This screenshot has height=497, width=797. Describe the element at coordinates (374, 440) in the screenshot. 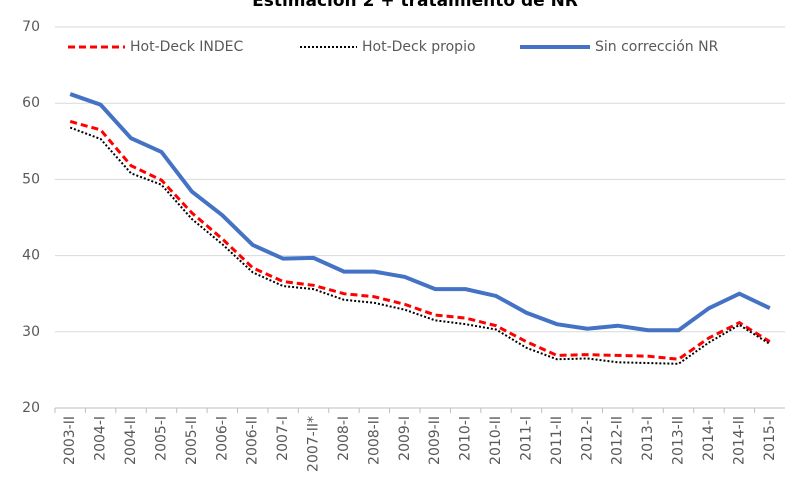

I see `x-tick-label: 2008-II` at that location.